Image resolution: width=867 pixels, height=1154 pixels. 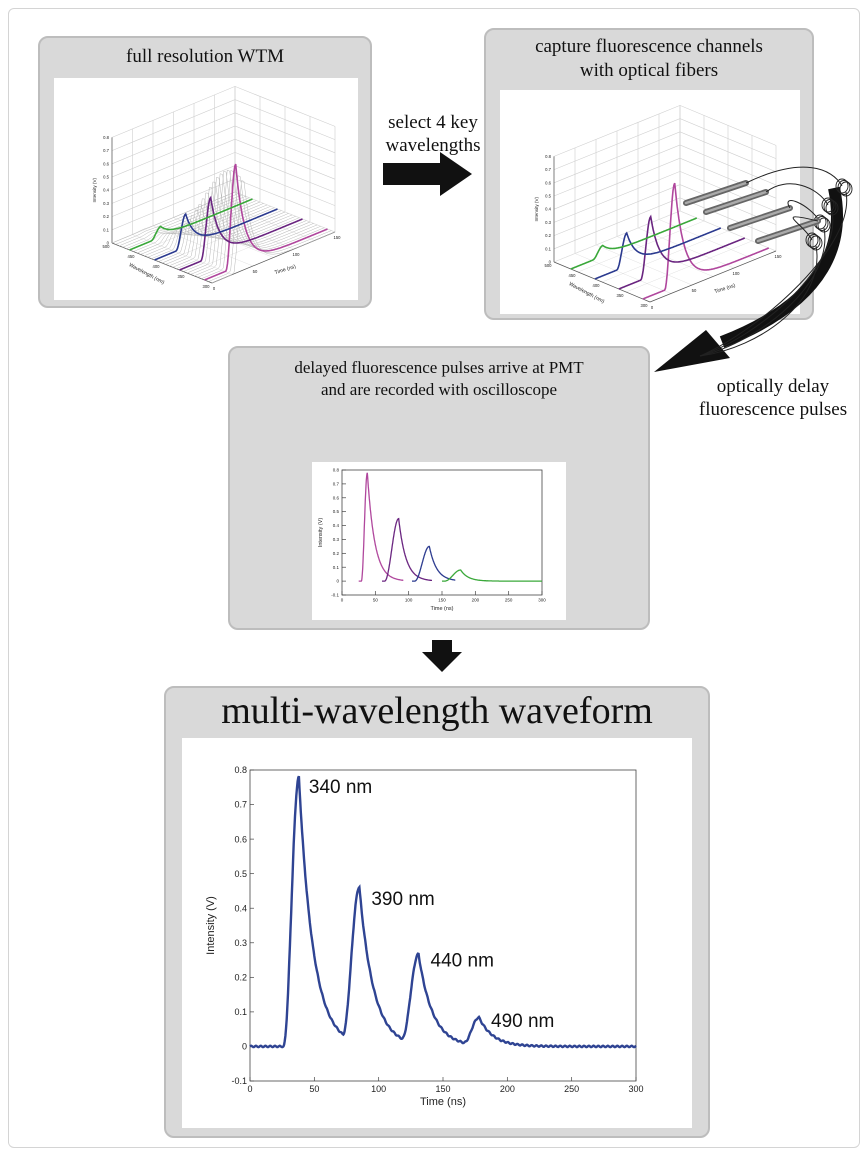 What do you see at coordinates (522, 1021) in the screenshot?
I see `peak-label-490-nm: 490 nm` at bounding box center [522, 1021].